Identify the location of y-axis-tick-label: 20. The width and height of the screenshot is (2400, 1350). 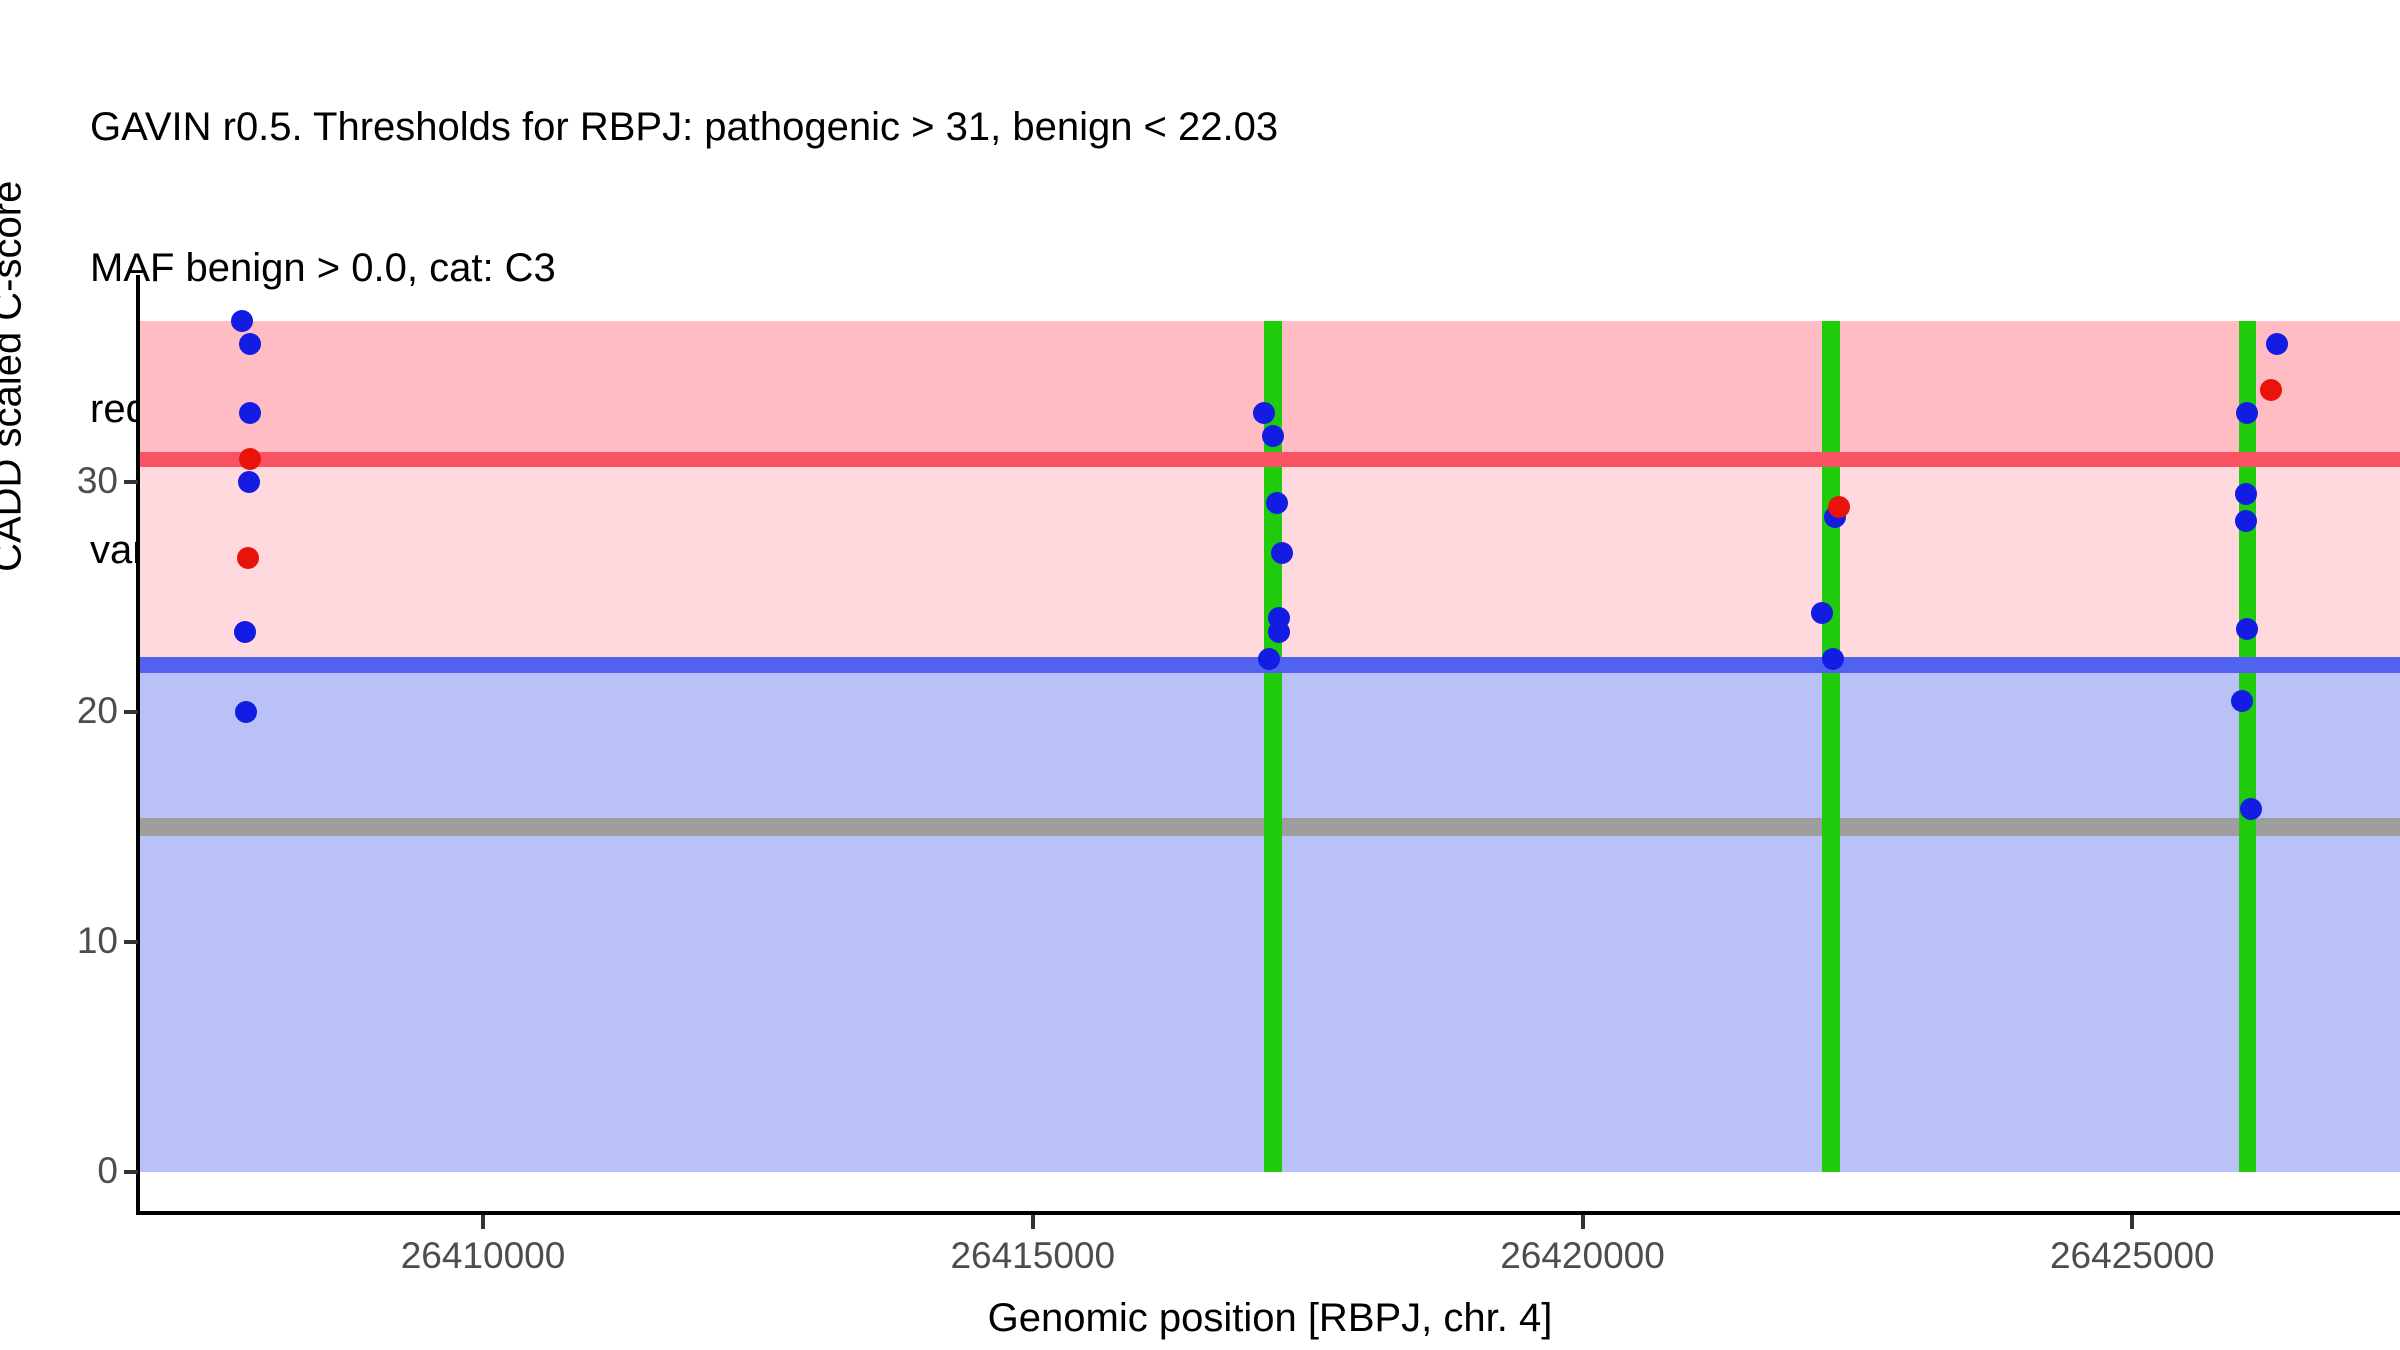
(97, 710).